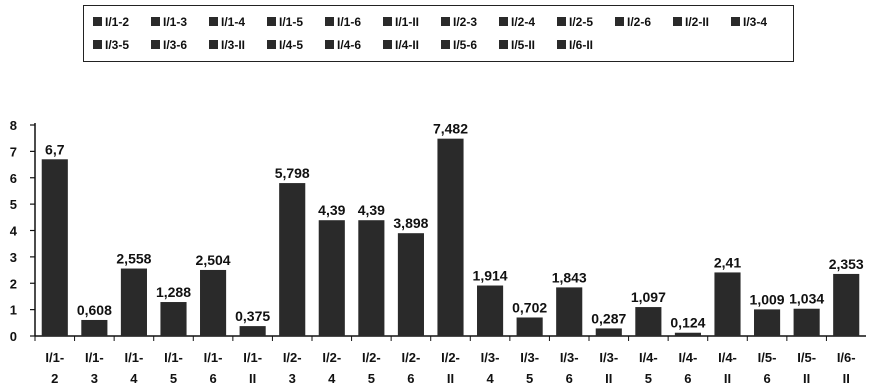 Image resolution: width=872 pixels, height=389 pixels. Describe the element at coordinates (490, 378) in the screenshot. I see `x-tick-label-line2: 4` at that location.